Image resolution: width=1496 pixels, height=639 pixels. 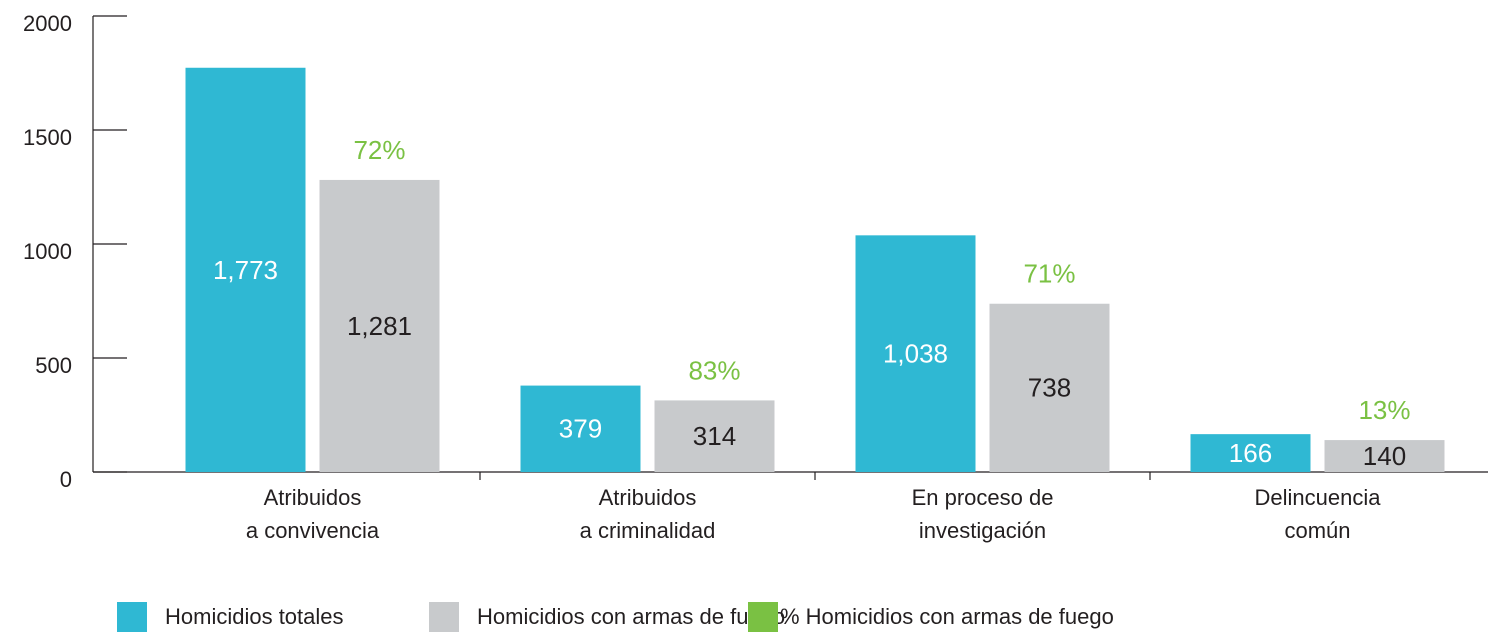 I want to click on bar-value-label: 1,281, so click(x=379, y=326).